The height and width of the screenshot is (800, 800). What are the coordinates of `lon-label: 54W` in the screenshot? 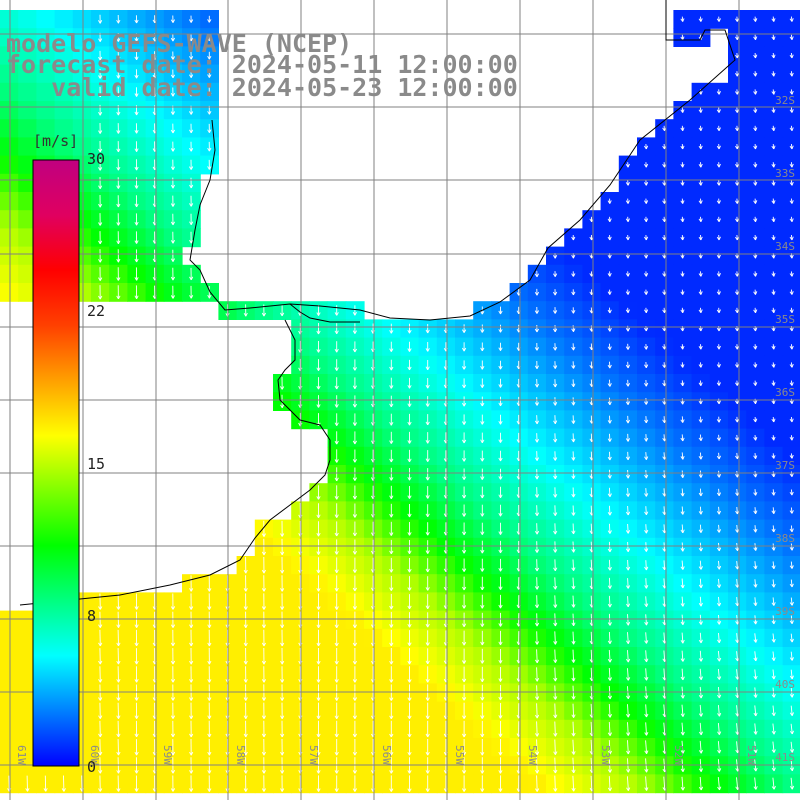 It's located at (532, 755).